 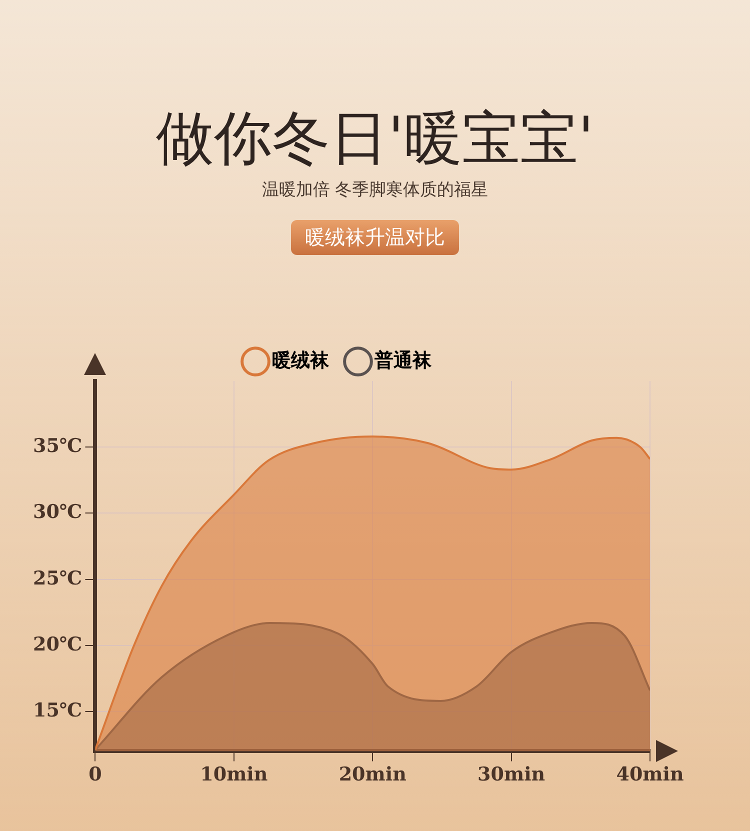 I want to click on x-tick-label: 20min, so click(x=372, y=775).